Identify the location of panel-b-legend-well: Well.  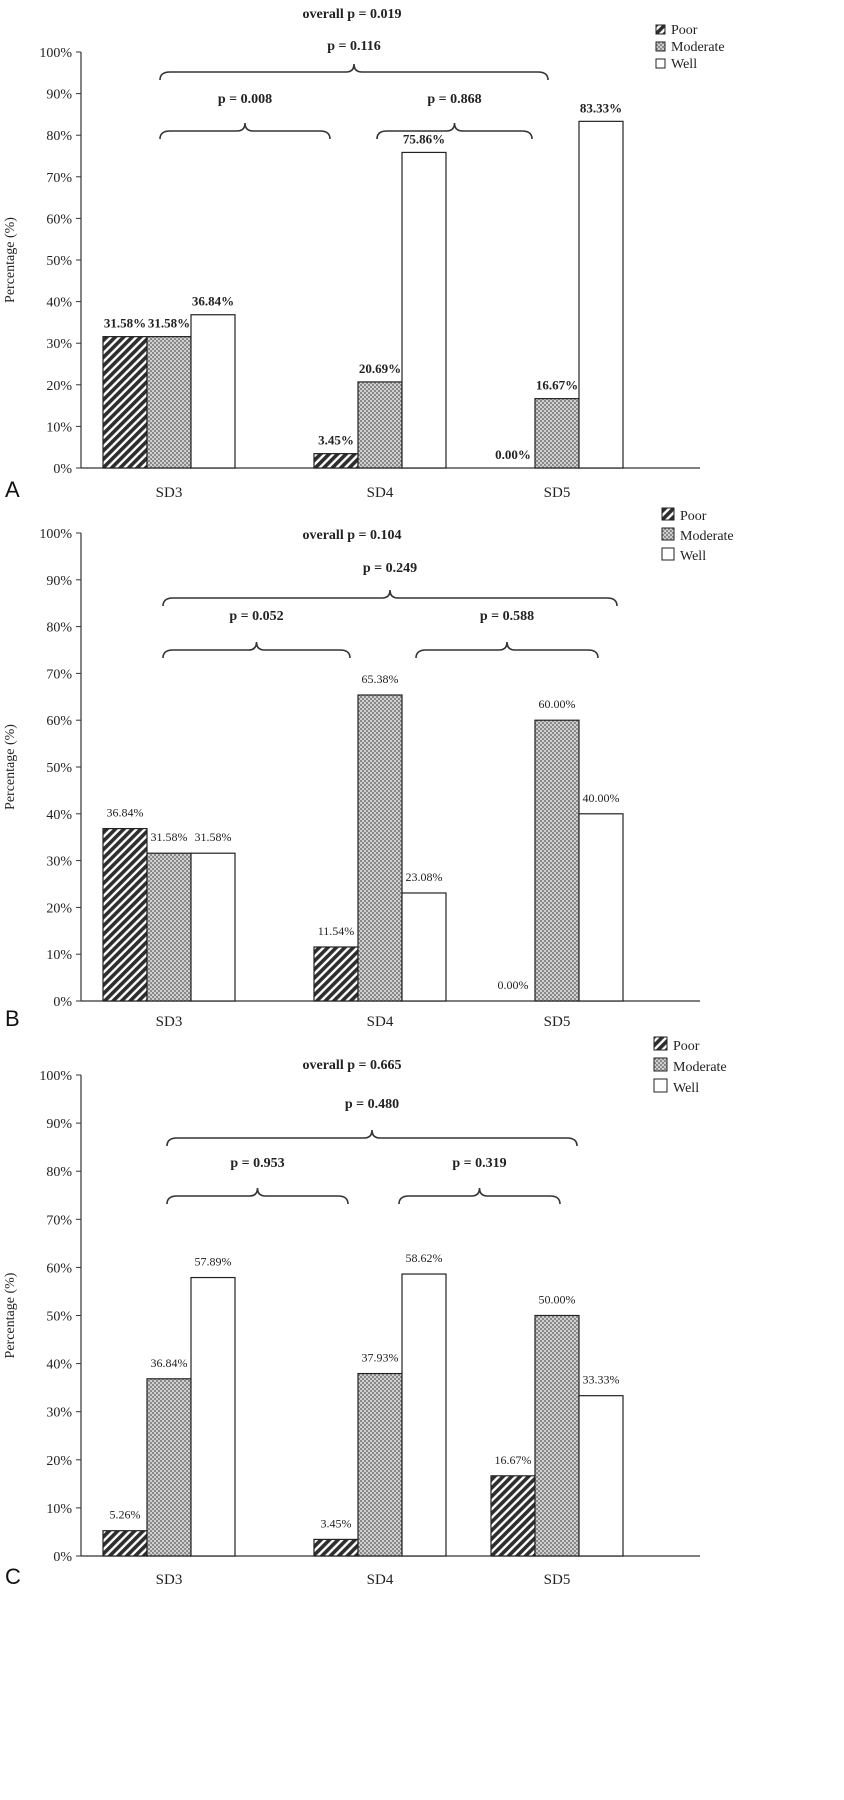
(693, 556).